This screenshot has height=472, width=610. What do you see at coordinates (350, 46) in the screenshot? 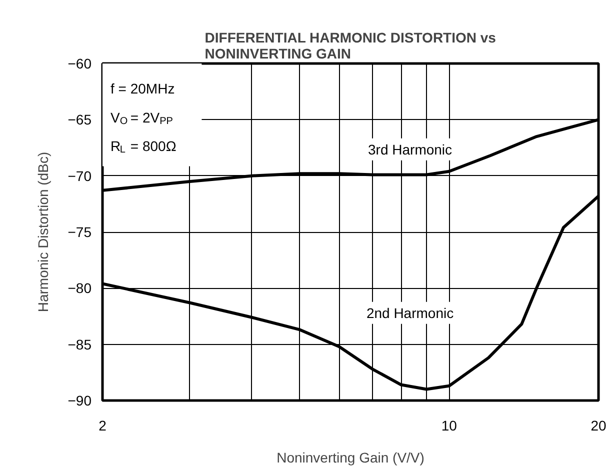
I see `chart-title: DIFFERENTIAL HARMONIC DISTORTION vs NONINVERTING GAIN` at bounding box center [350, 46].